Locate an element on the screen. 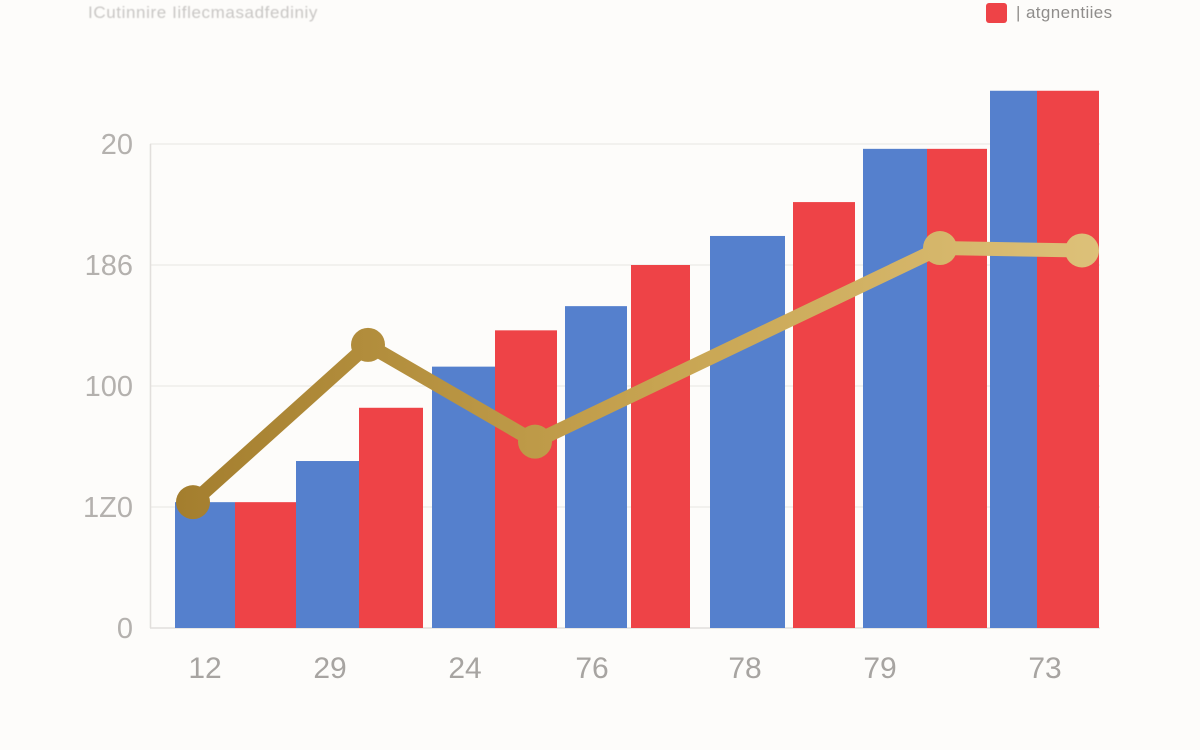 The width and height of the screenshot is (1200, 750). legend-label: | atgnentiies is located at coordinates (1064, 12).